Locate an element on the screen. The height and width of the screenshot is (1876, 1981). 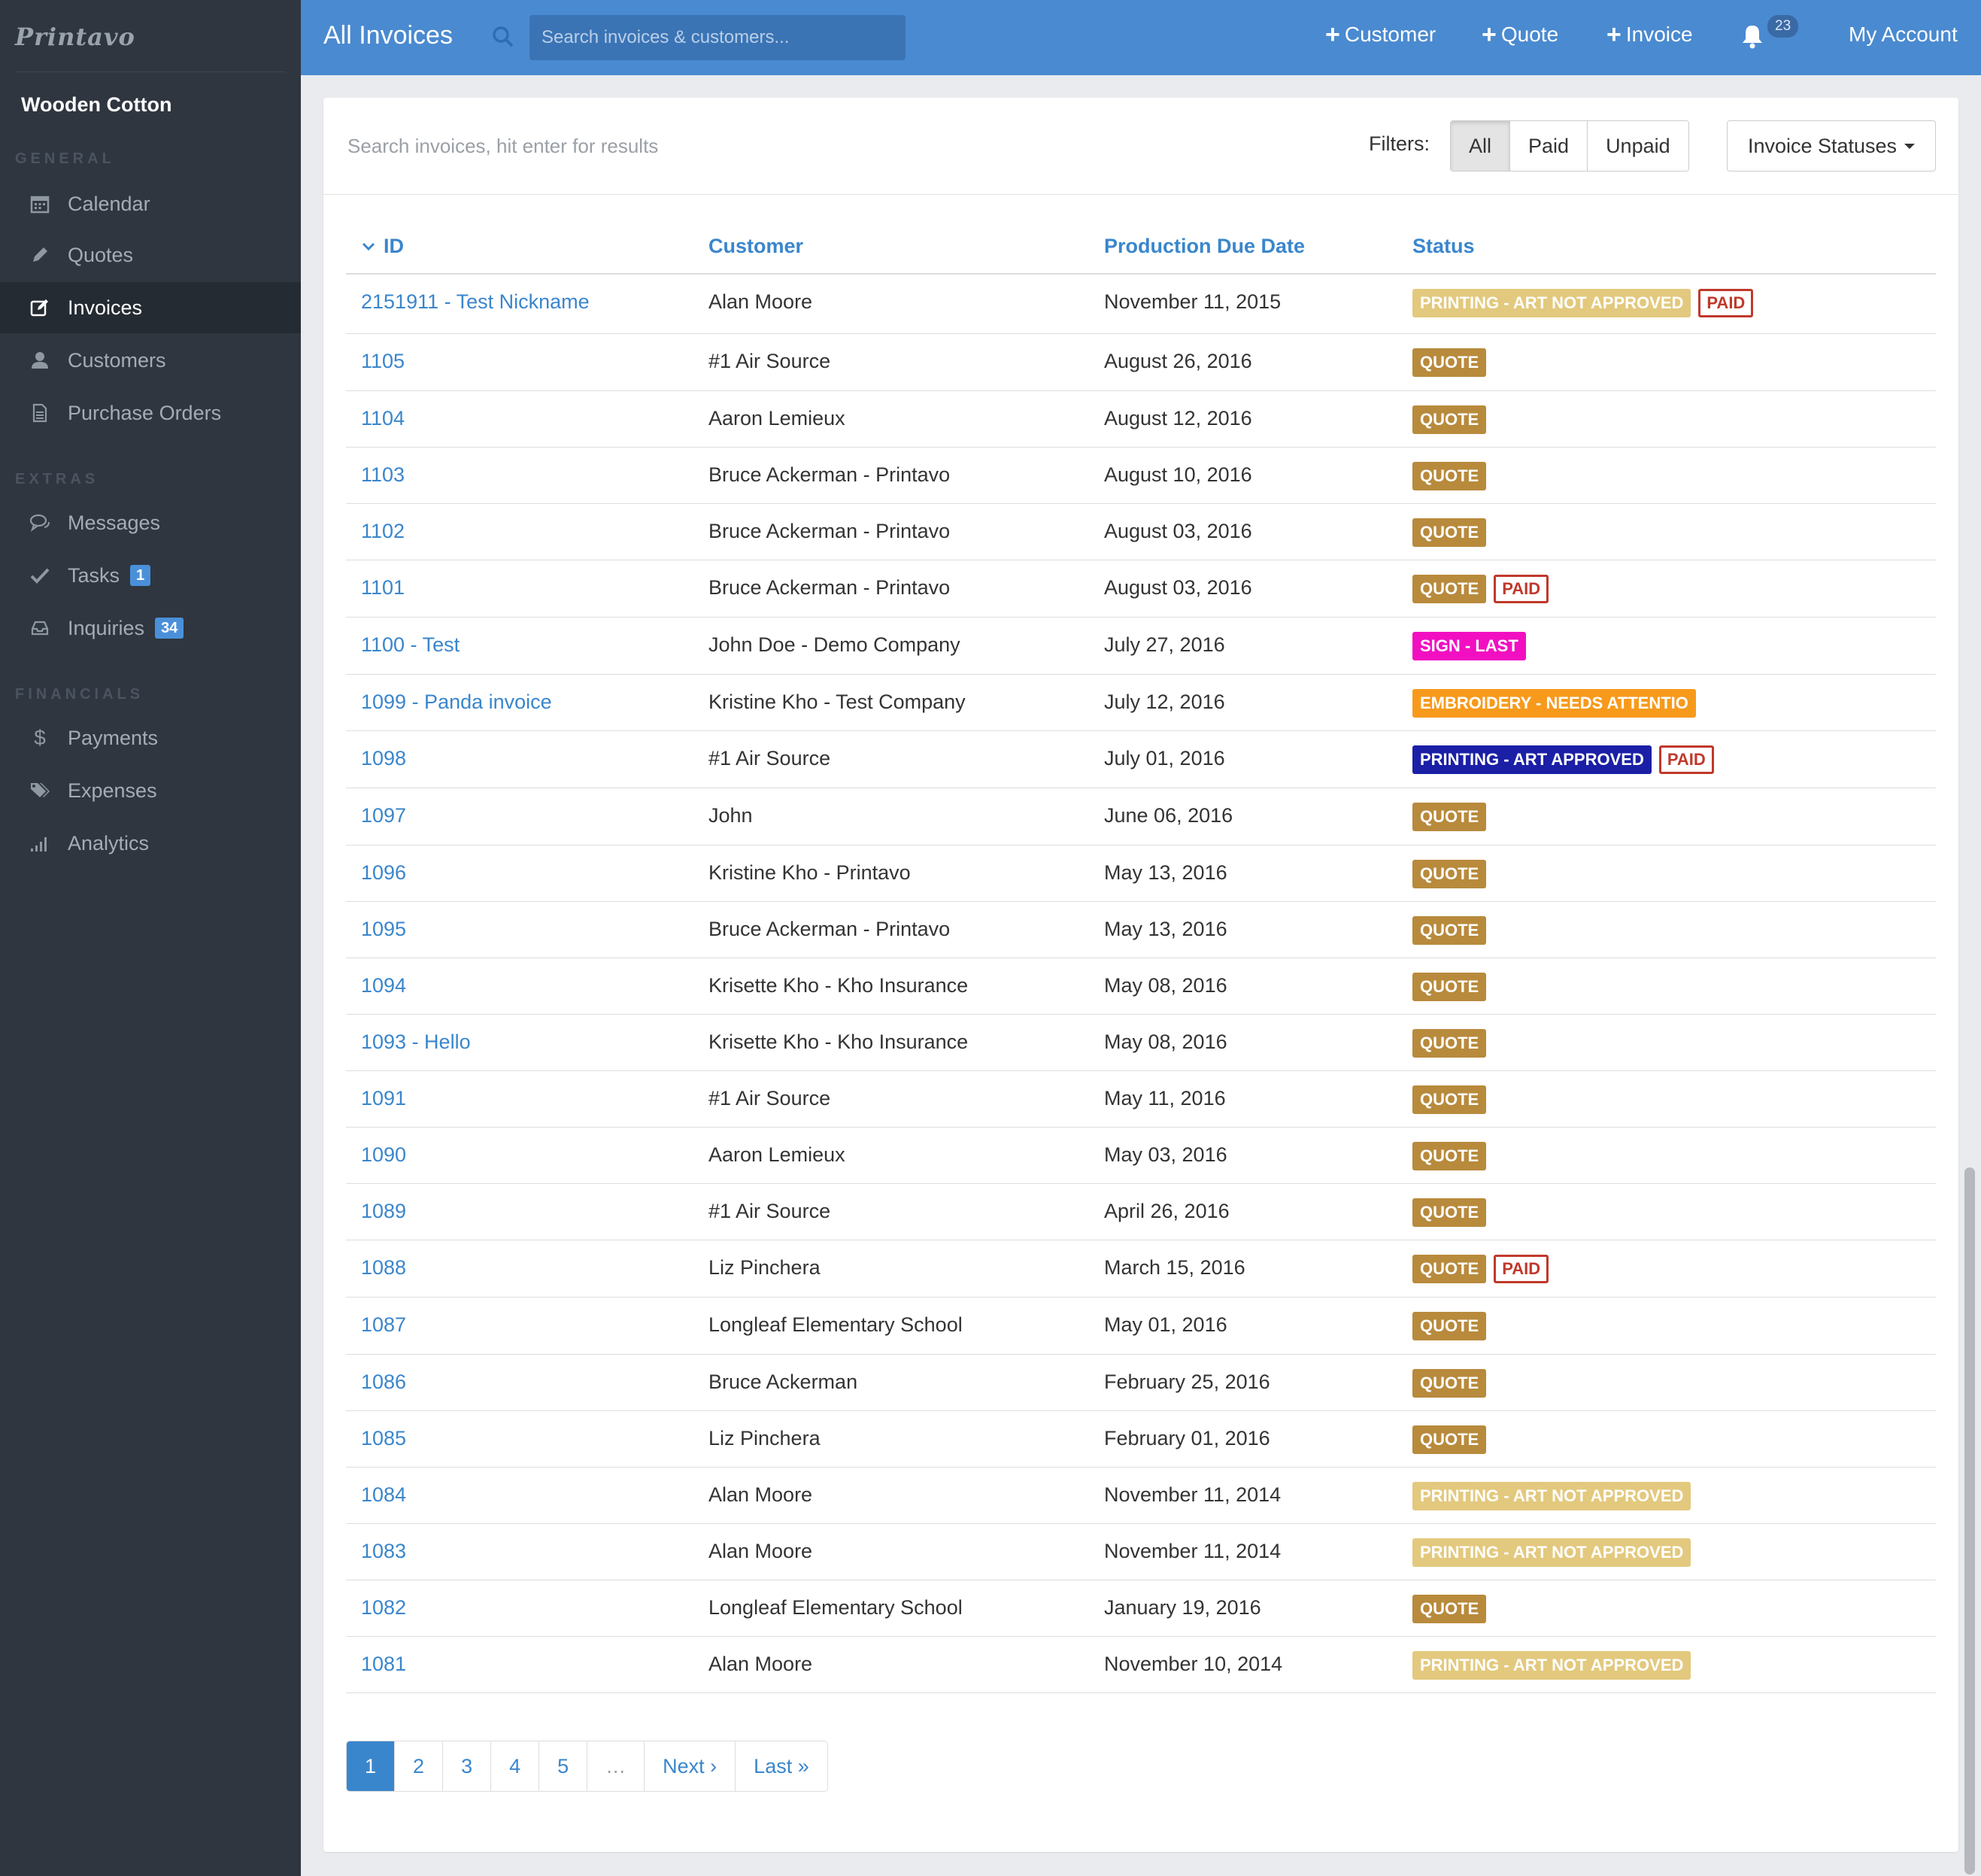
next-page-button: Next › is located at coordinates (690, 1766).